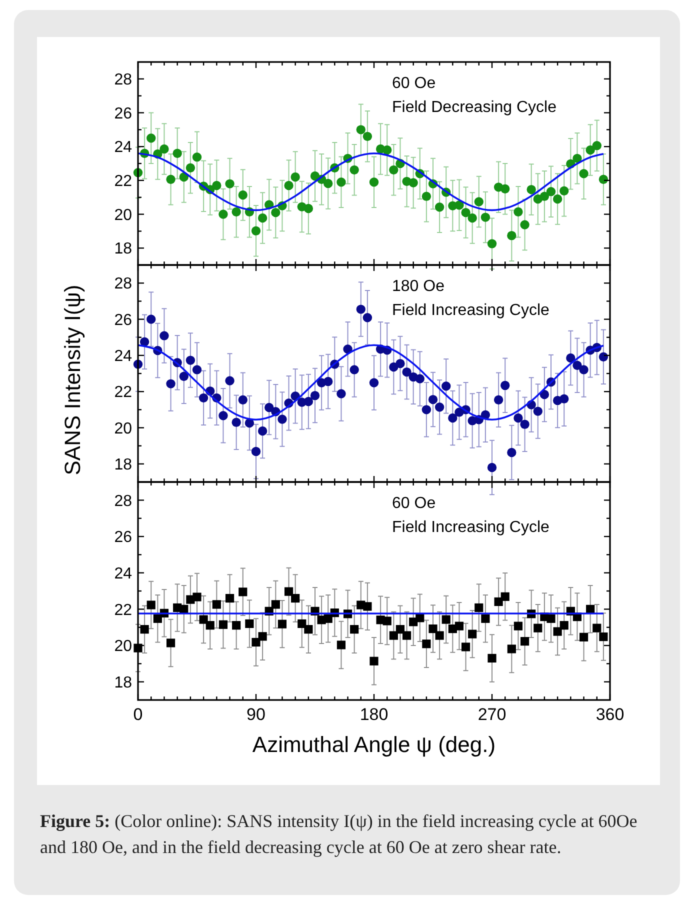 This screenshot has height=909, width=684. I want to click on annotation: 180 Oe, so click(418, 286).